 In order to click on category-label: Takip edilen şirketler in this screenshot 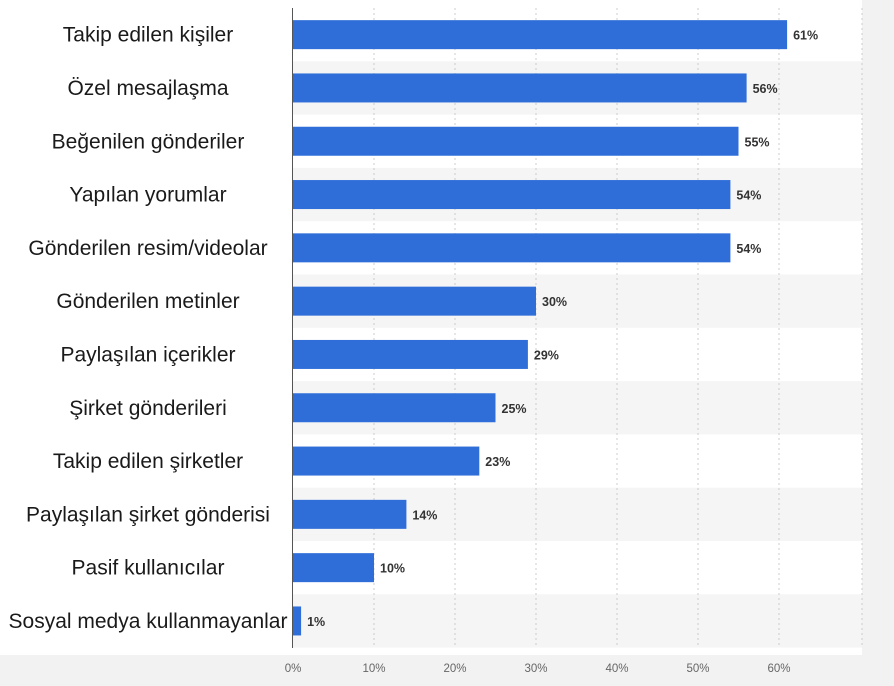, I will do `click(148, 461)`.